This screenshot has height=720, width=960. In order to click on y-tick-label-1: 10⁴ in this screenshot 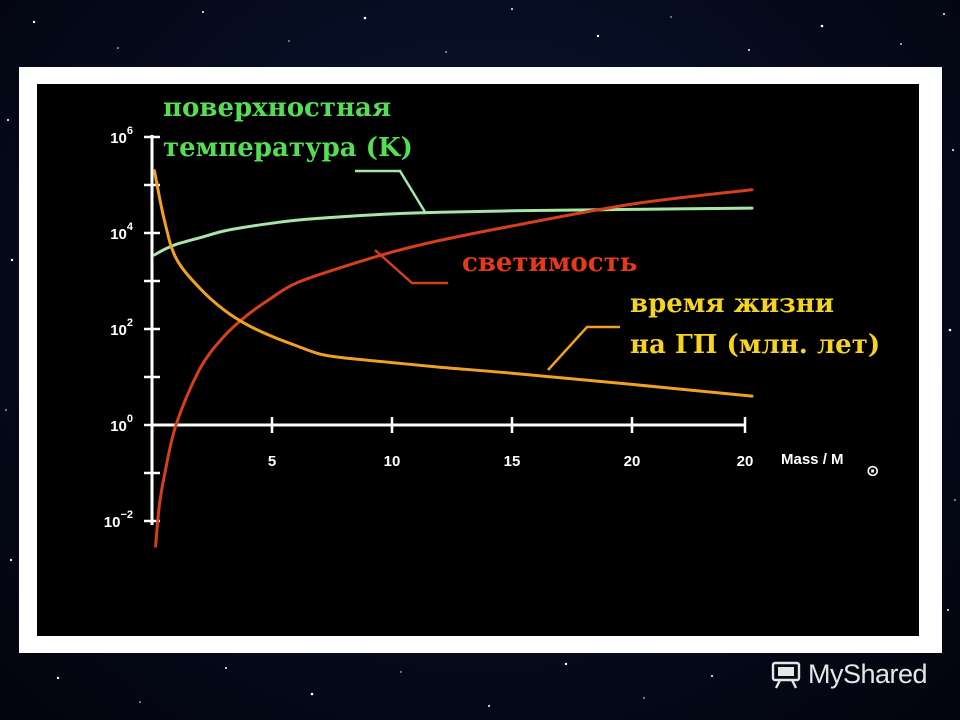, I will do `click(122, 232)`.